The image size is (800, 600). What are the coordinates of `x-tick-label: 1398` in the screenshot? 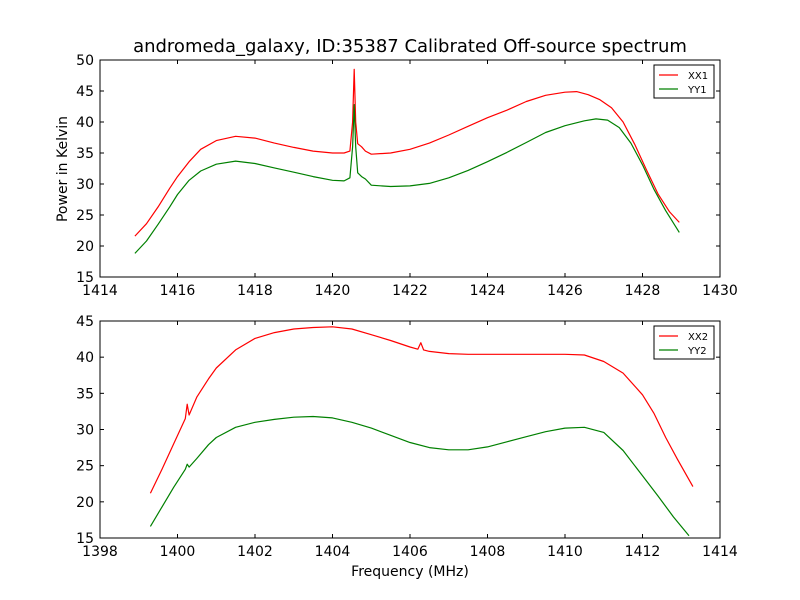 It's located at (100, 552).